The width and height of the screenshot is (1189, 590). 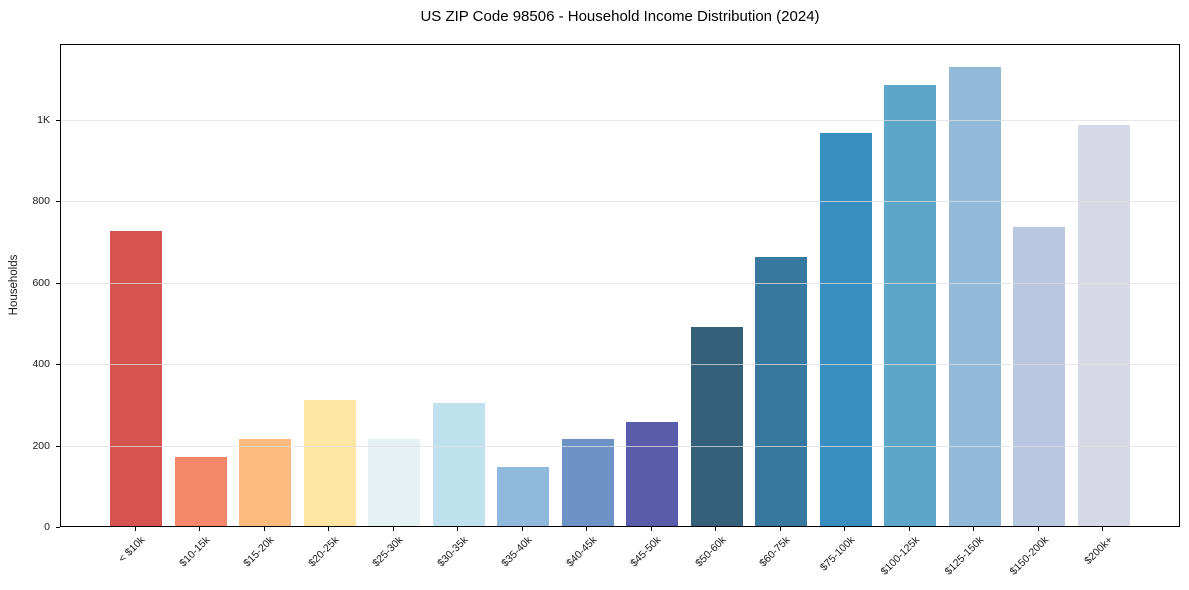 What do you see at coordinates (710, 552) in the screenshot?
I see `x-axis-tick-label: $50-60k` at bounding box center [710, 552].